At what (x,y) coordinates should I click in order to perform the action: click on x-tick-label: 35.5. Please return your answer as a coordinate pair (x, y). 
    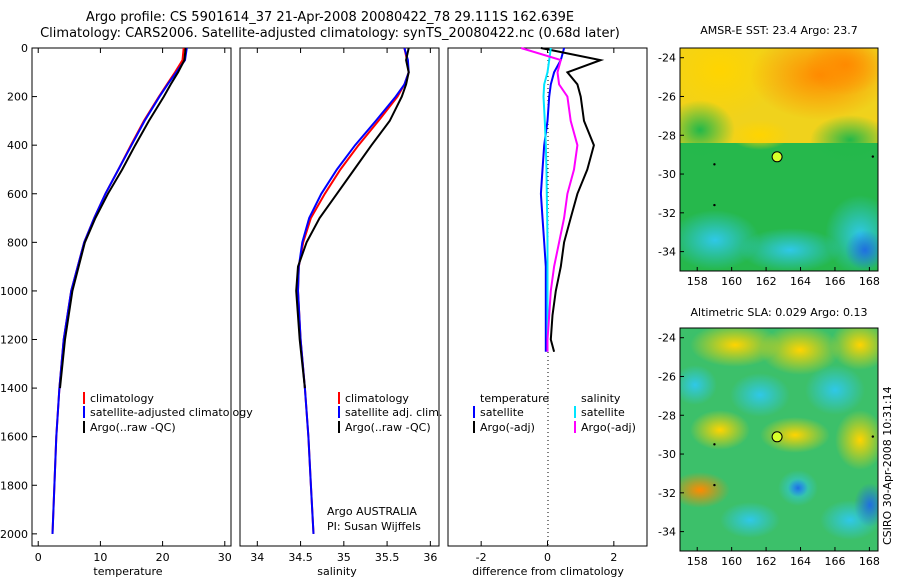
    Looking at the image, I should click on (387, 557).